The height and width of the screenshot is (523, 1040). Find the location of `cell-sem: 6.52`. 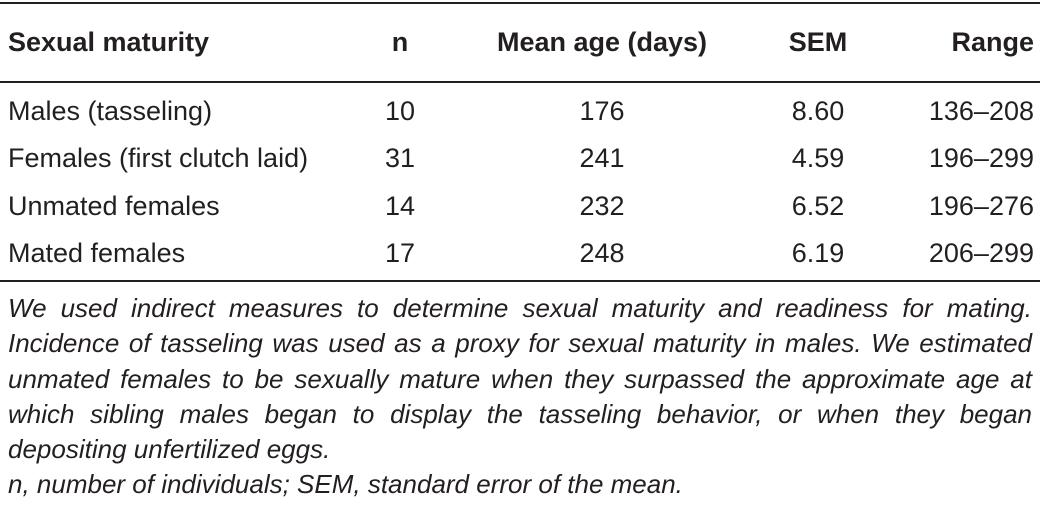

cell-sem: 6.52 is located at coordinates (818, 206).